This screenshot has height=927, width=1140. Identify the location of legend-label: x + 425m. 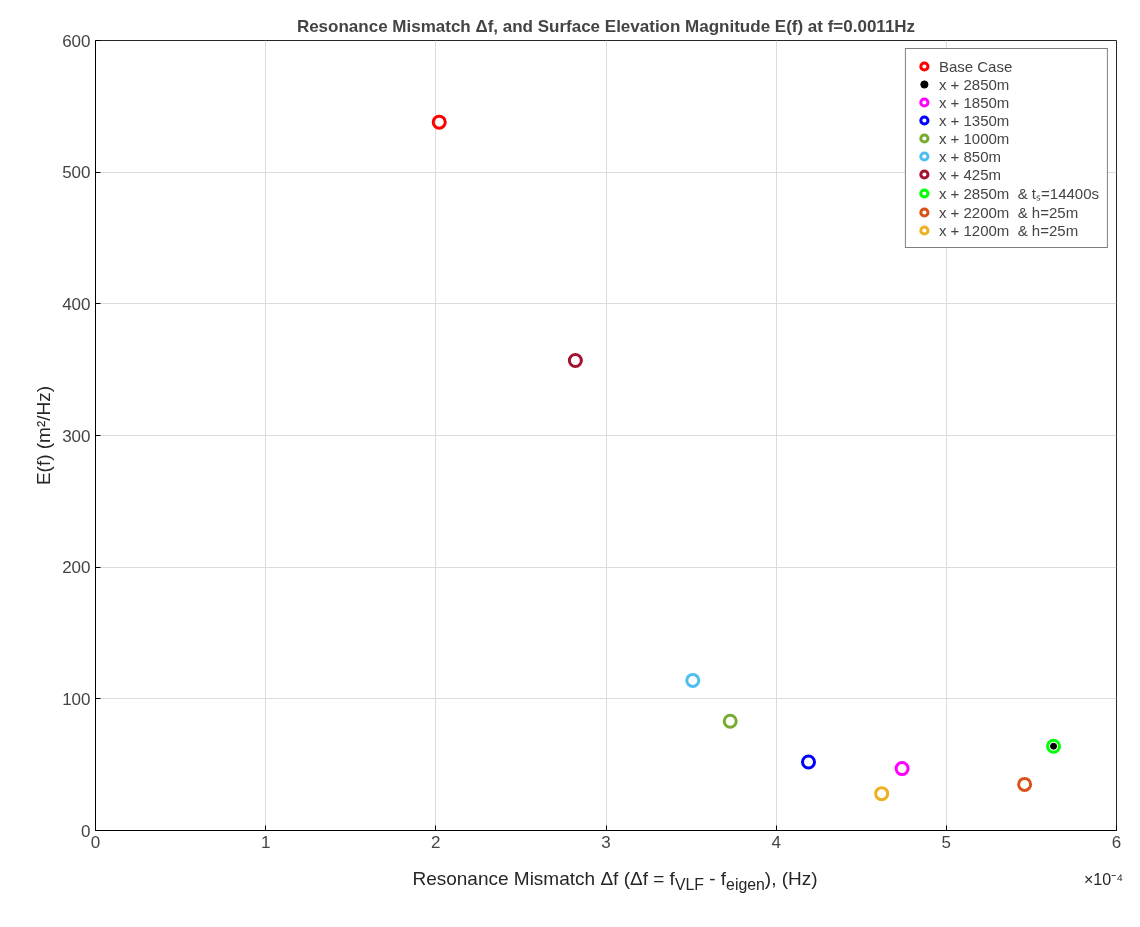
(970, 174).